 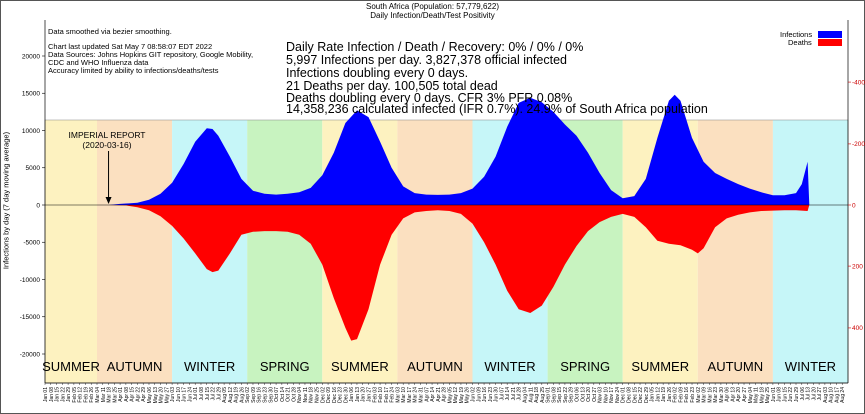 I want to click on x-tick-label-131: Jul 06, so click(x=803, y=394).